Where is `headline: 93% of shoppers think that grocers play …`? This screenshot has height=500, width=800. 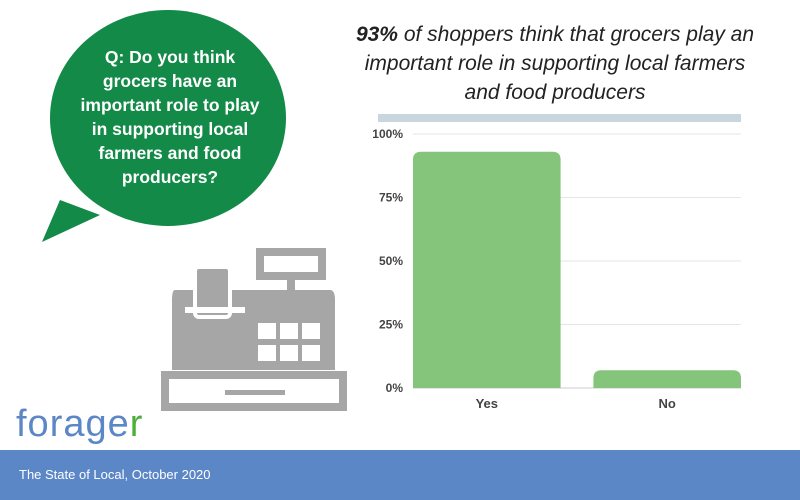
headline: 93% of shoppers think that grocers play … is located at coordinates (555, 63).